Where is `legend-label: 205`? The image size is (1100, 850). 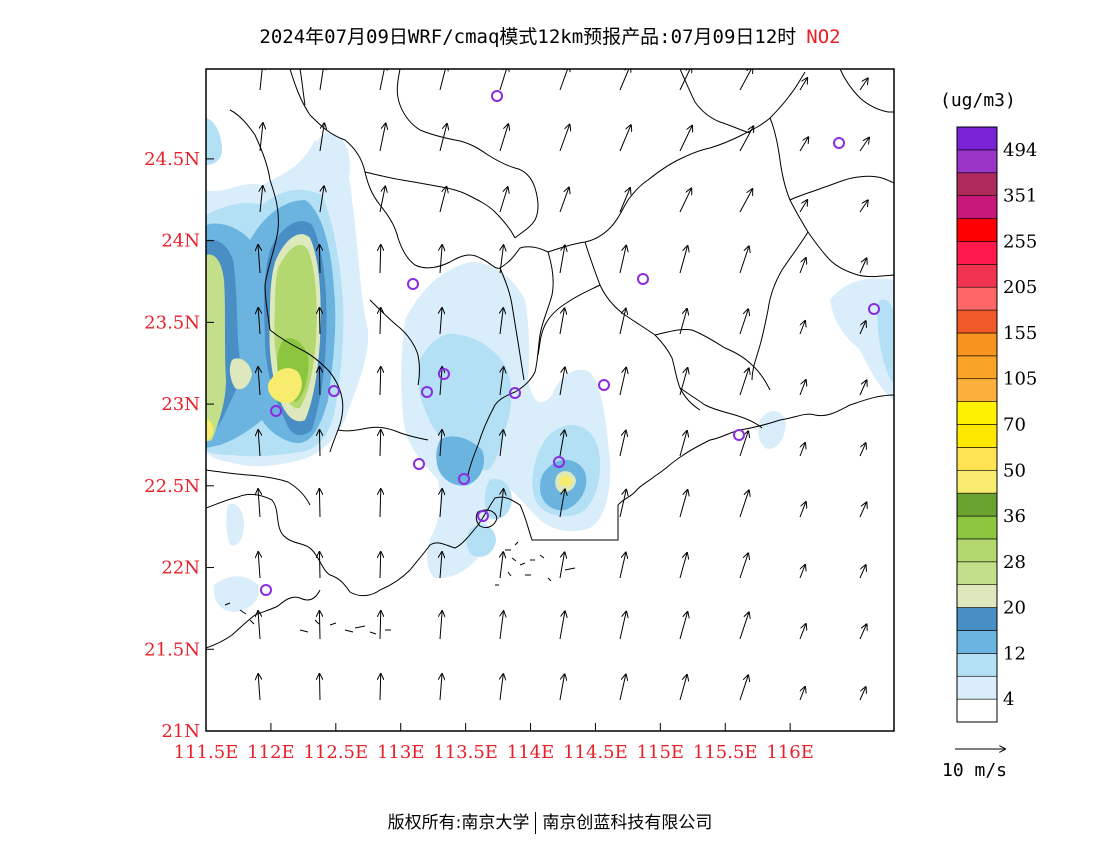 legend-label: 205 is located at coordinates (1020, 287).